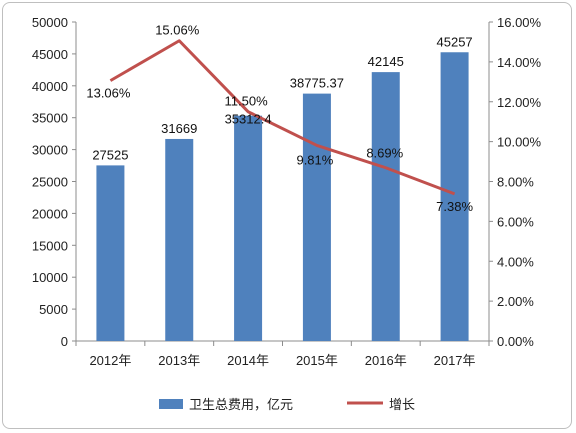 This screenshot has height=433, width=576. I want to click on y-tick-label-left: 25000, so click(50, 182).